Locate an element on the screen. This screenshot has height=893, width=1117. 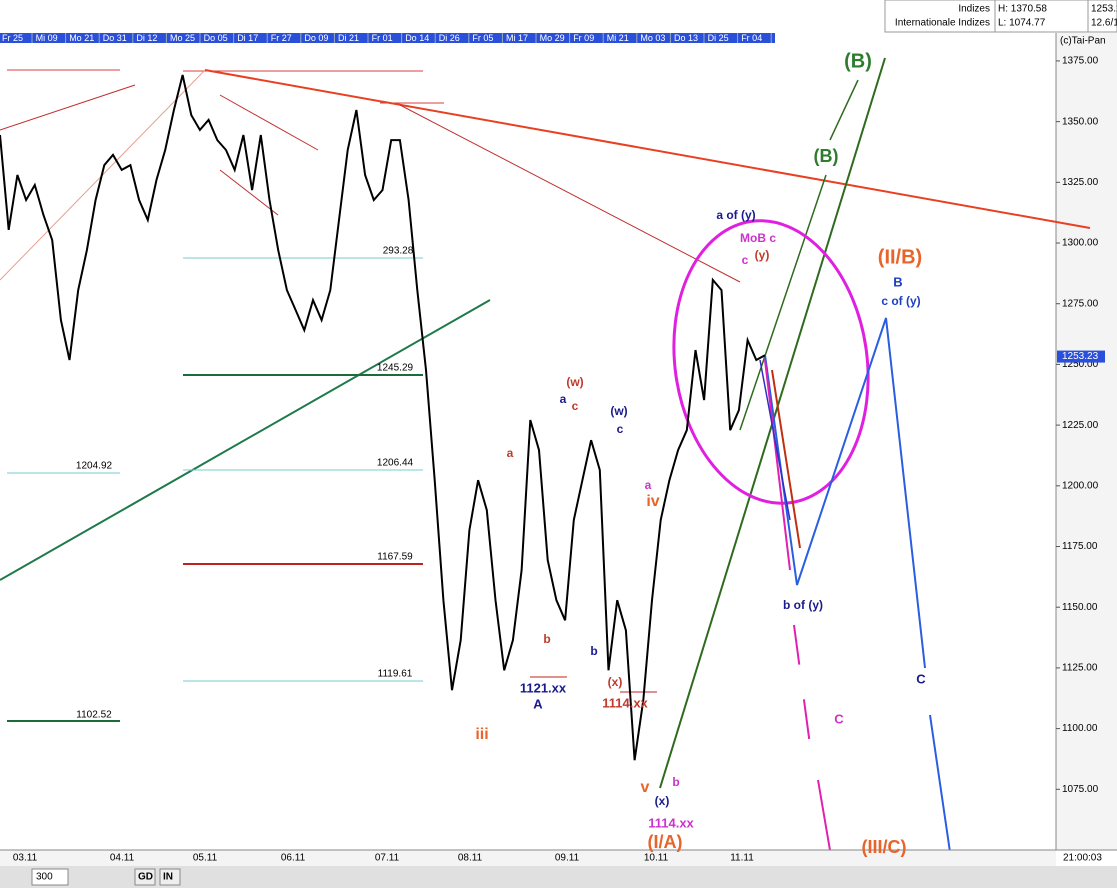
info-box is located at coordinates (1000, 16).